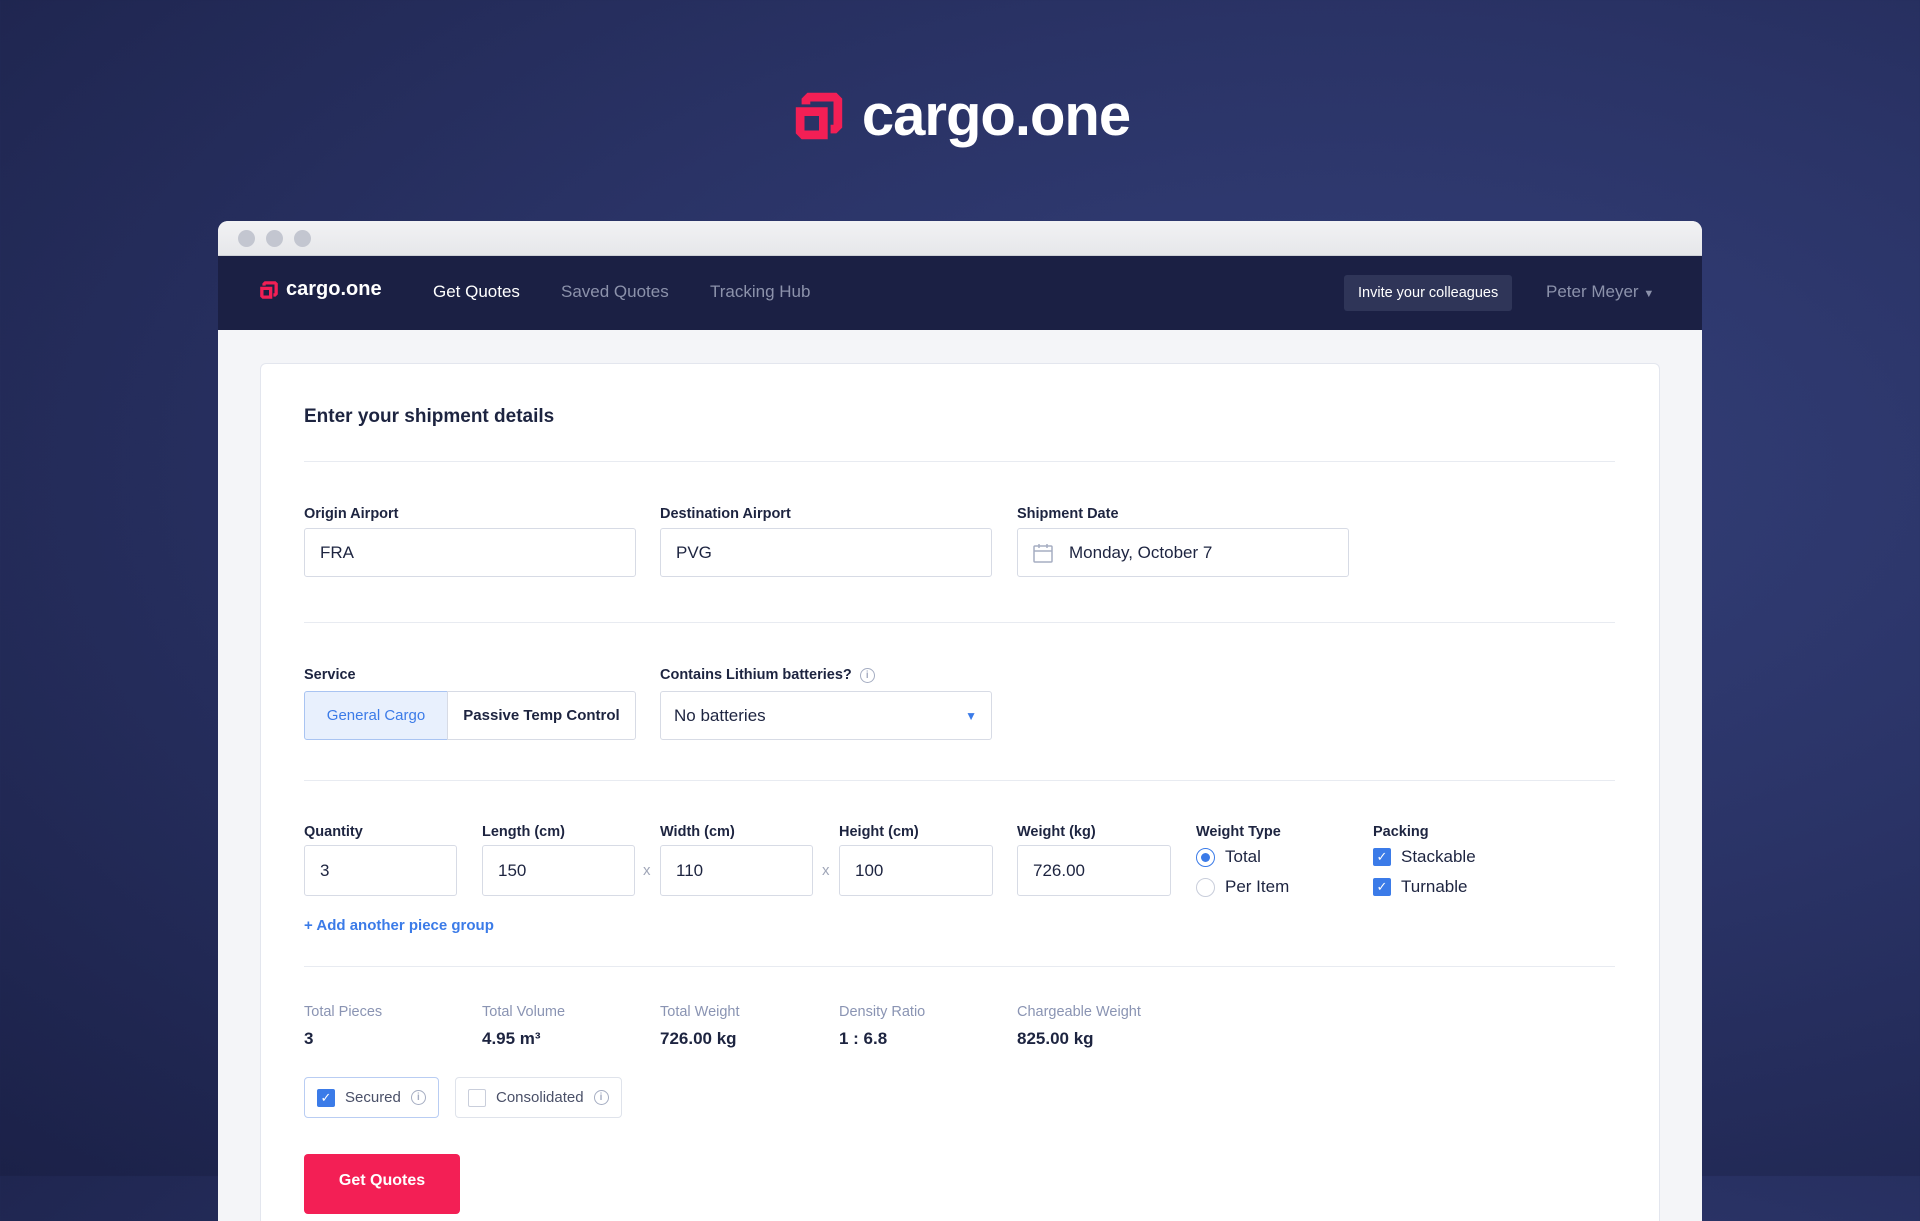  What do you see at coordinates (615, 291) in the screenshot?
I see `nav-saved-quotes: Saved Quotes` at bounding box center [615, 291].